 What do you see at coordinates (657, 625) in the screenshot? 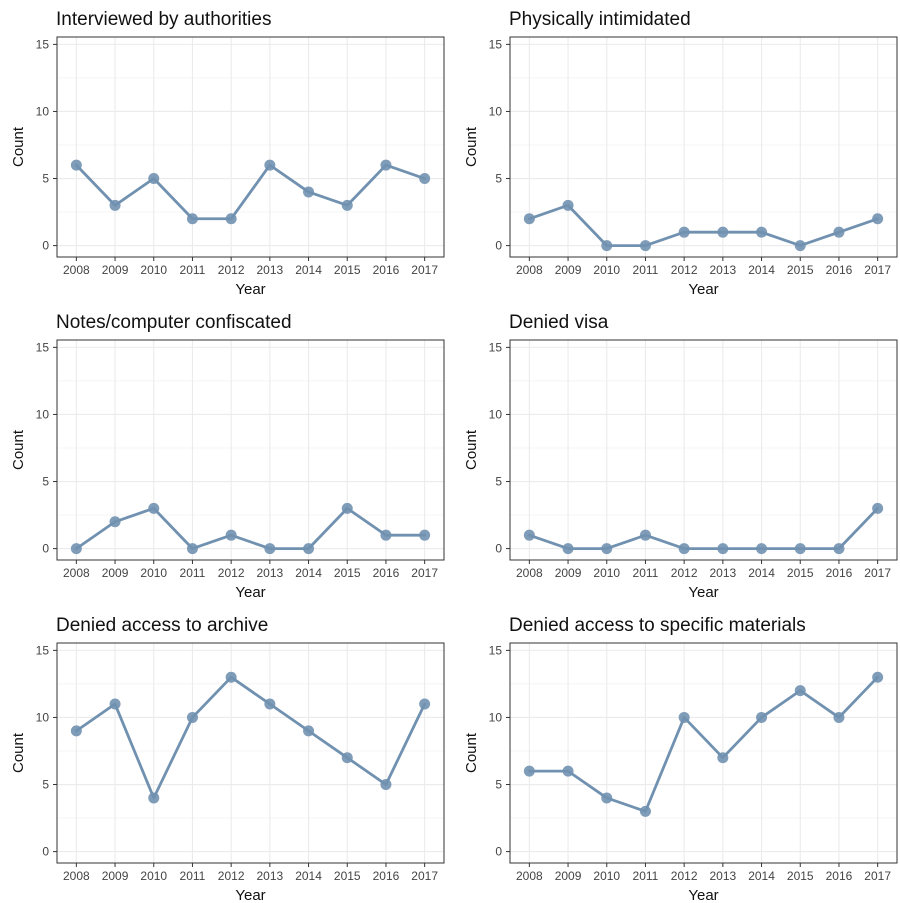
I see `panel-title: Denied access to specific materials` at bounding box center [657, 625].